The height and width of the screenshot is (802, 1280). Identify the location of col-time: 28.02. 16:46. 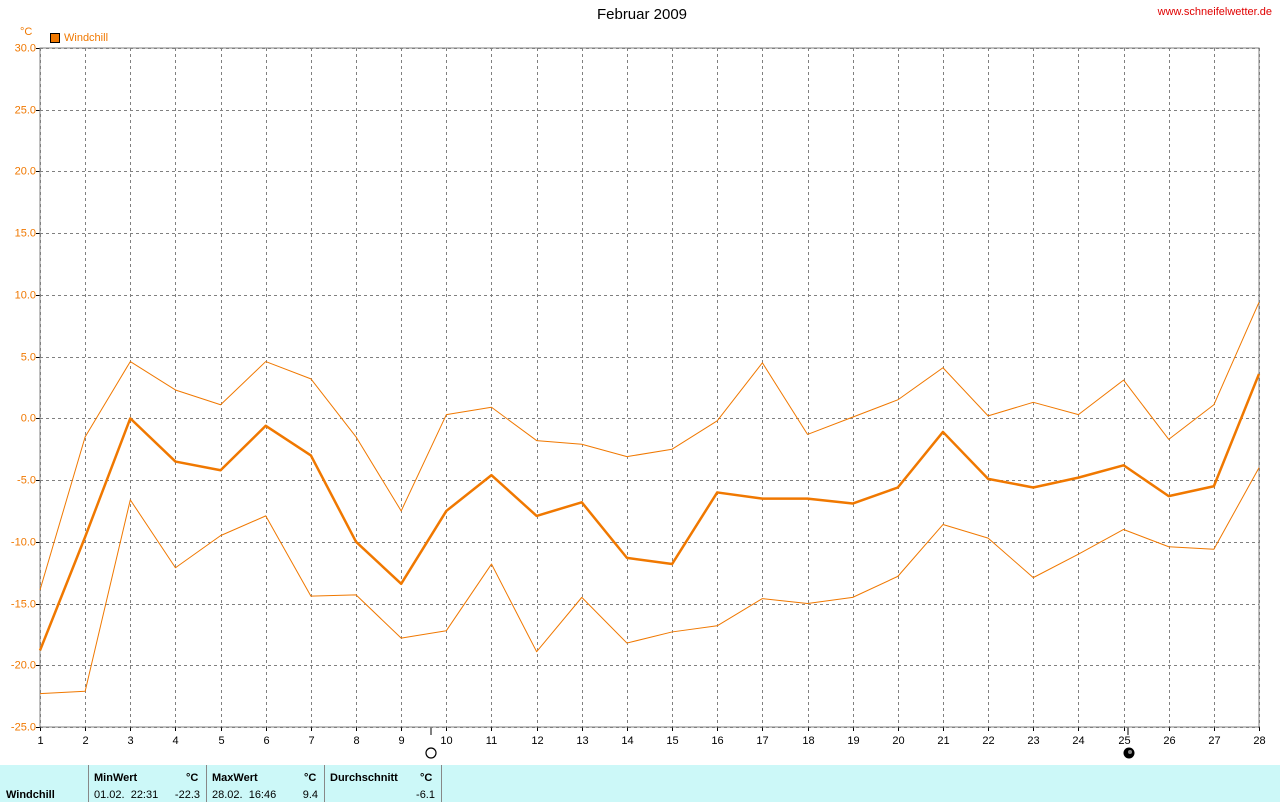
(244, 795).